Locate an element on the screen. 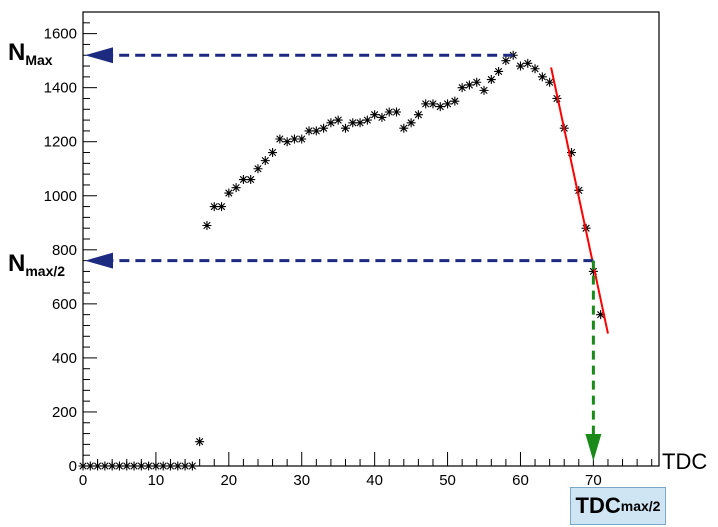  y-axis: 0 200 400 600 800 1000 1200 1400 1600 is located at coordinates (70, 243).